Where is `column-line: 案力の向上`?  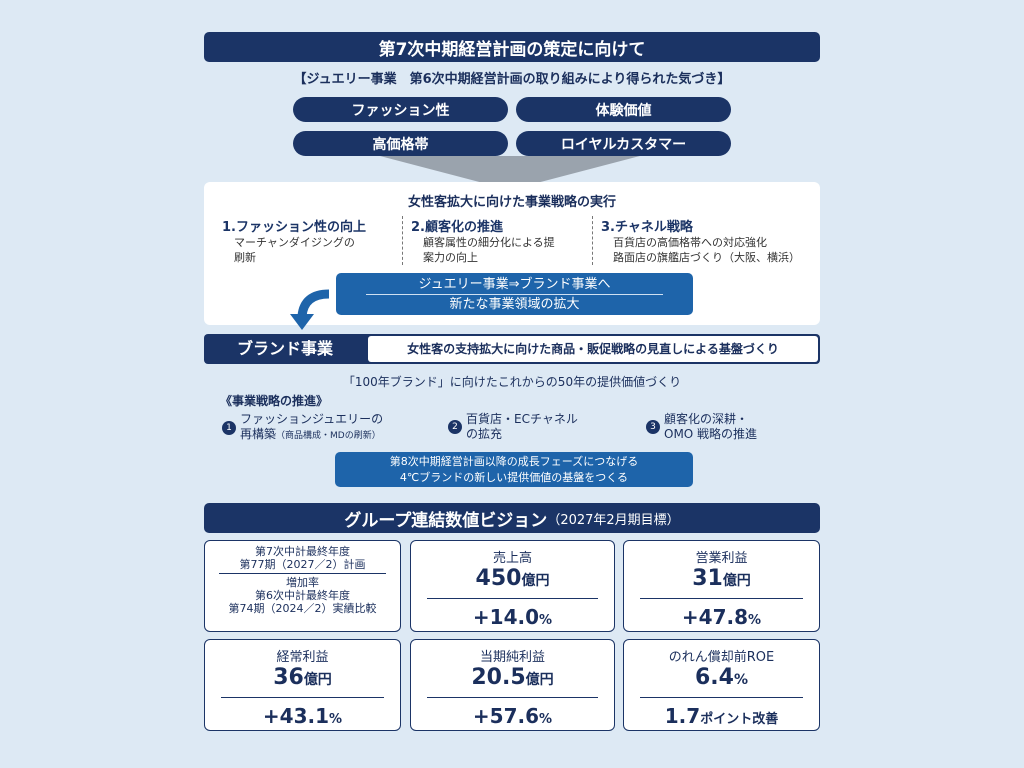 column-line: 案力の向上 is located at coordinates (450, 257).